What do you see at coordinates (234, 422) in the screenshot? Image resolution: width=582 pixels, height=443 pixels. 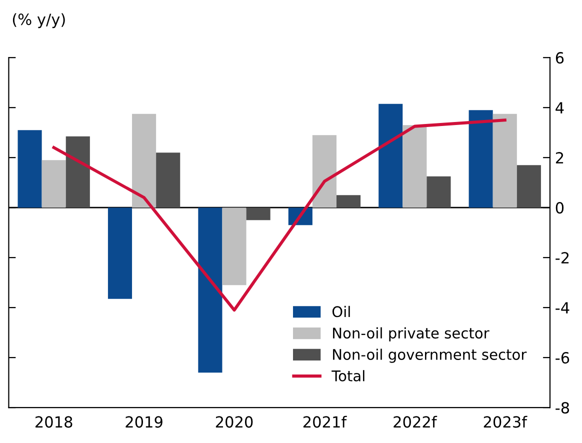 I see `x-tick-label: 2020` at bounding box center [234, 422].